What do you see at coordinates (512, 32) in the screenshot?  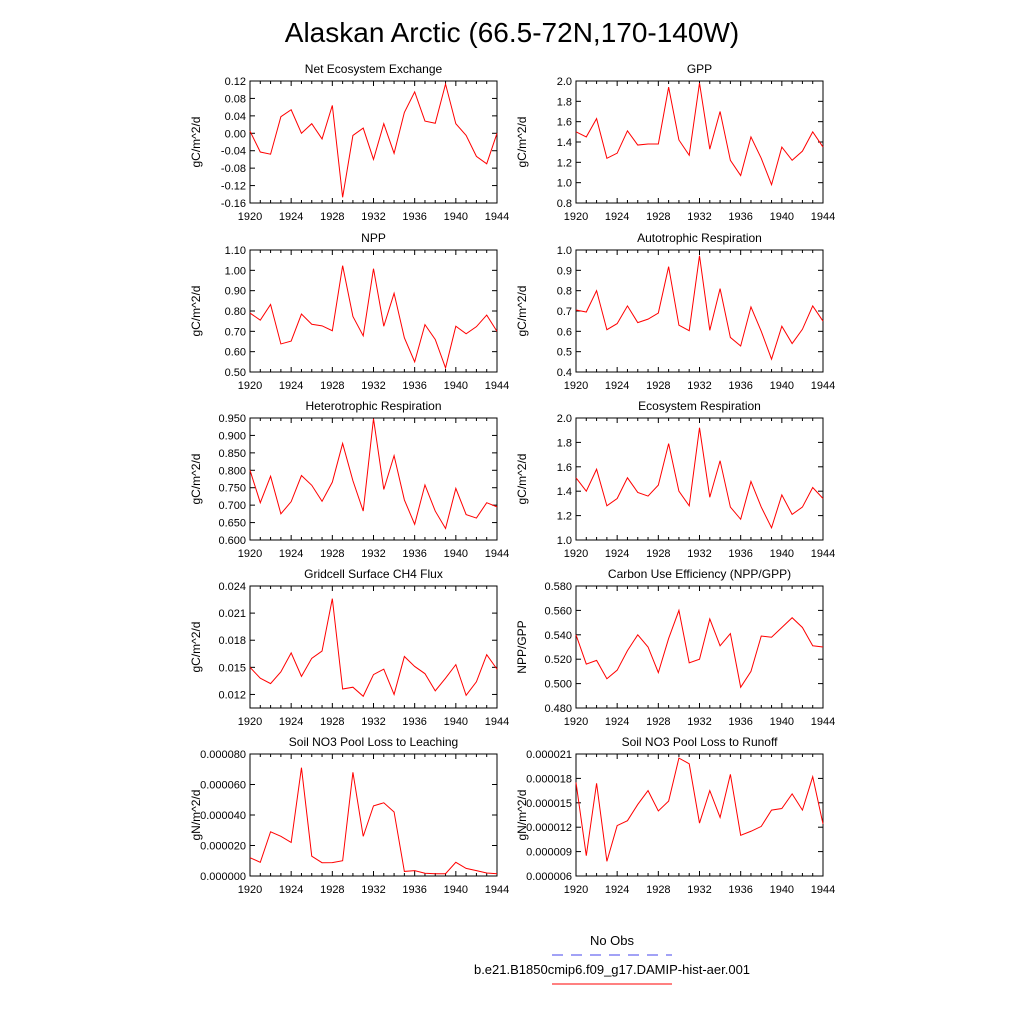 I see `figure-title: Alaskan Arctic (66.5-72N,170-140W)` at bounding box center [512, 32].